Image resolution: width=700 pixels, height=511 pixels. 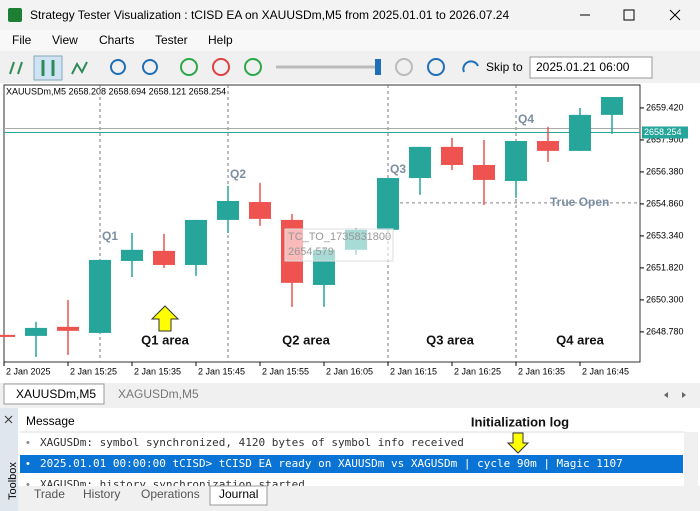 I want to click on x-tick-label: 2 Jan 16:35, so click(x=541, y=371).